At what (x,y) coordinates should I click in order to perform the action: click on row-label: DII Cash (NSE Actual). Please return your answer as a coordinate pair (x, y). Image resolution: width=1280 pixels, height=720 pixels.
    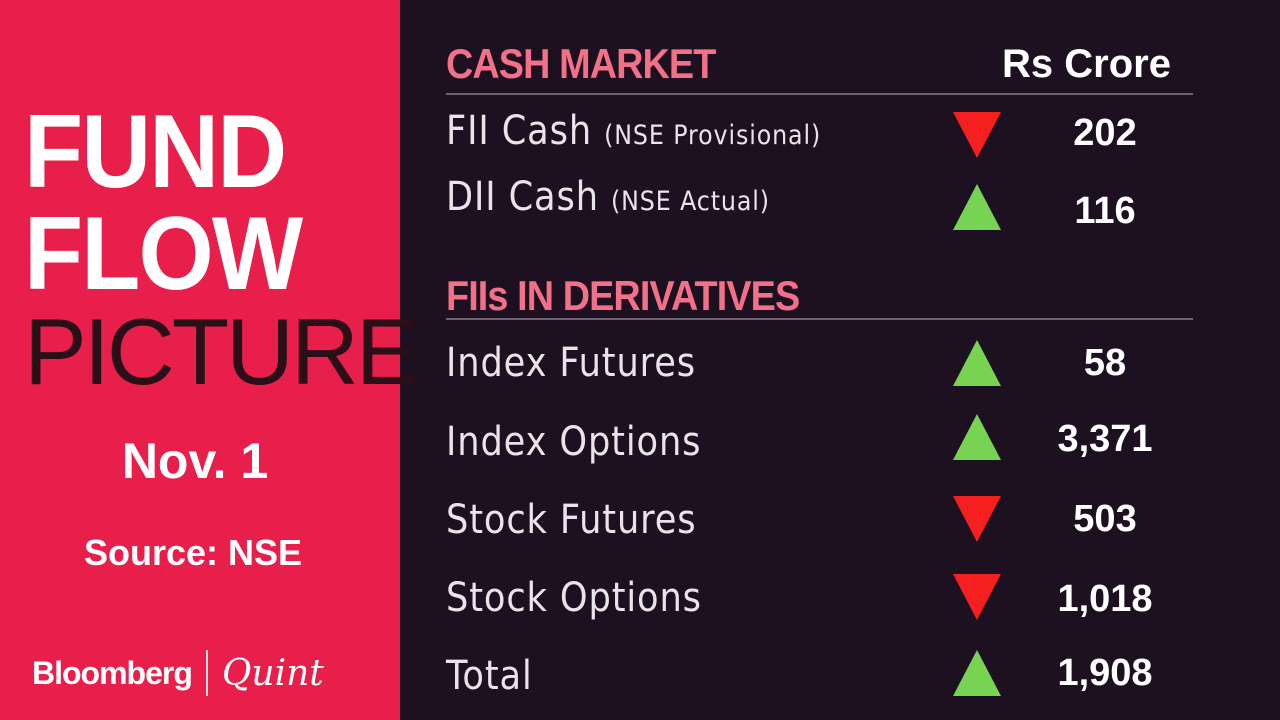
    Looking at the image, I should click on (608, 197).